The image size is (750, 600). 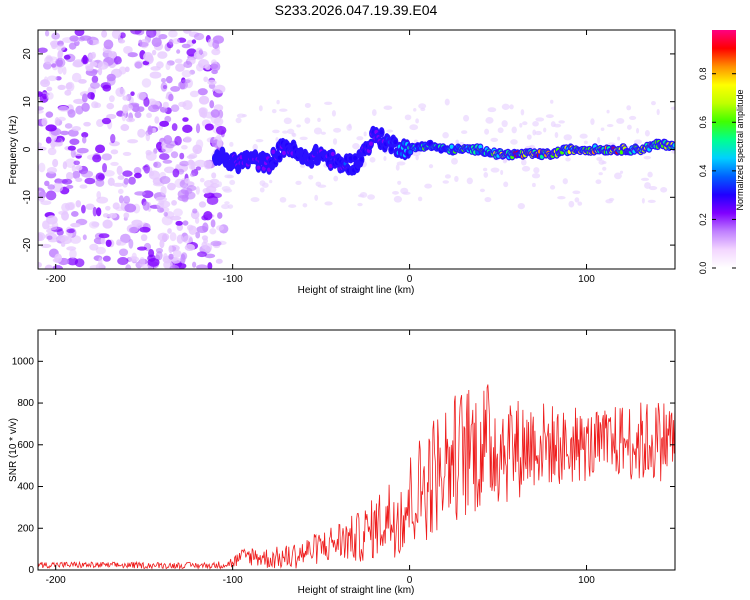 I want to click on snr-ytick-label: 1000, so click(x=23, y=361).